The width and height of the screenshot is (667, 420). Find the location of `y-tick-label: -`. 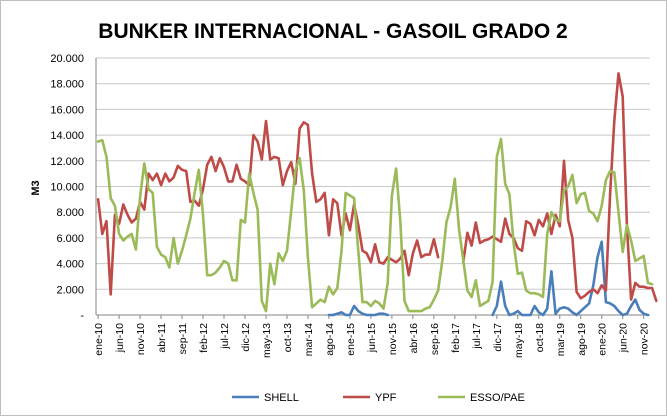

y-tick-label: - is located at coordinates (82, 316).